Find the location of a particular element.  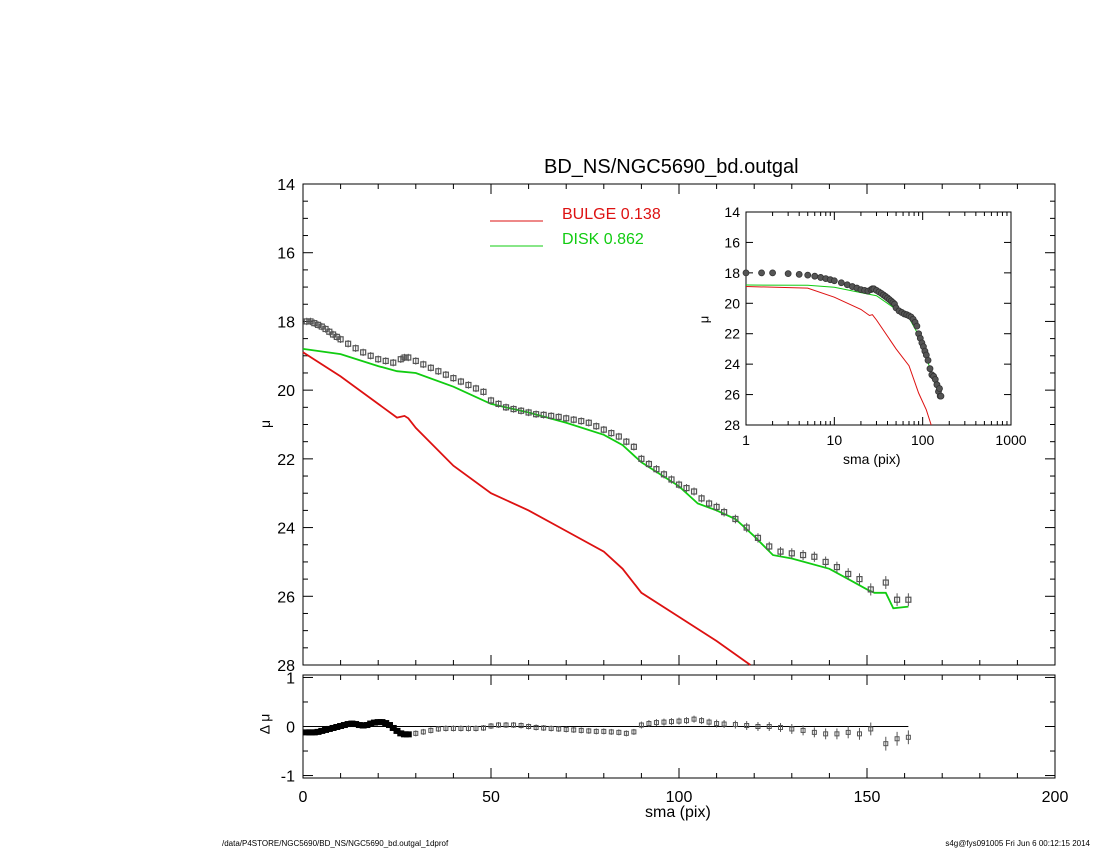

inset-plot-frame is located at coordinates (878, 318).